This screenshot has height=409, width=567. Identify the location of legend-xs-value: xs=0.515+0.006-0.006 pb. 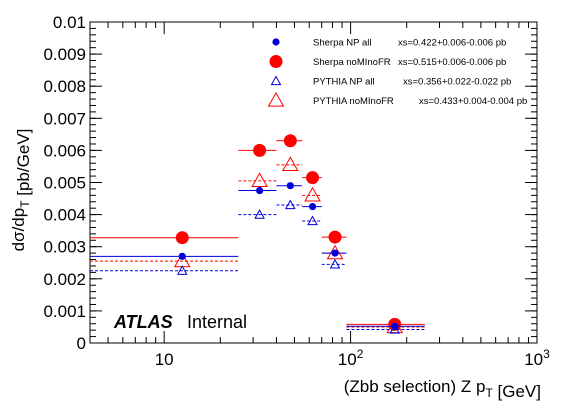
(452, 62).